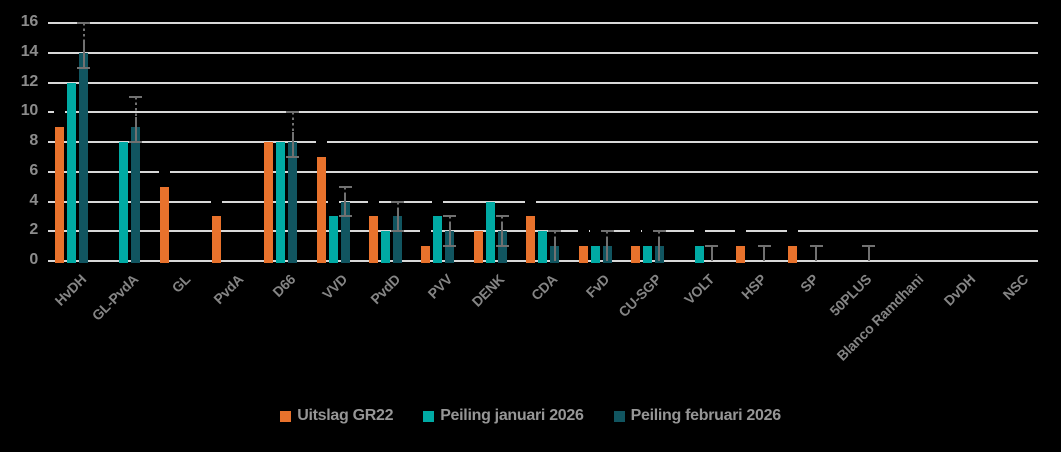  I want to click on whisker-cap-high-pvv, so click(450, 216).